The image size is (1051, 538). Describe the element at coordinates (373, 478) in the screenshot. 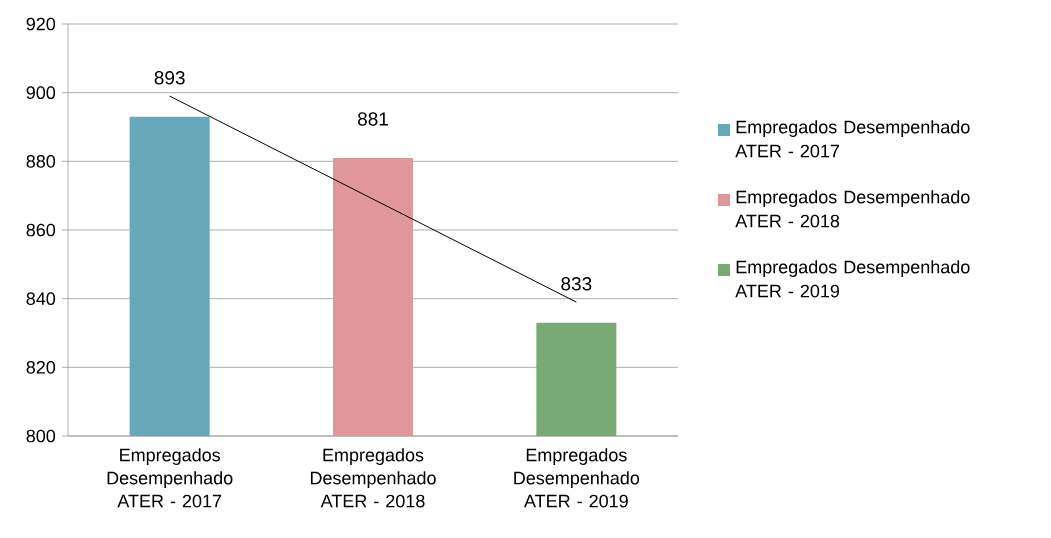

I see `x-tick-label: Empregados Desempenhado ATER - 2018` at that location.